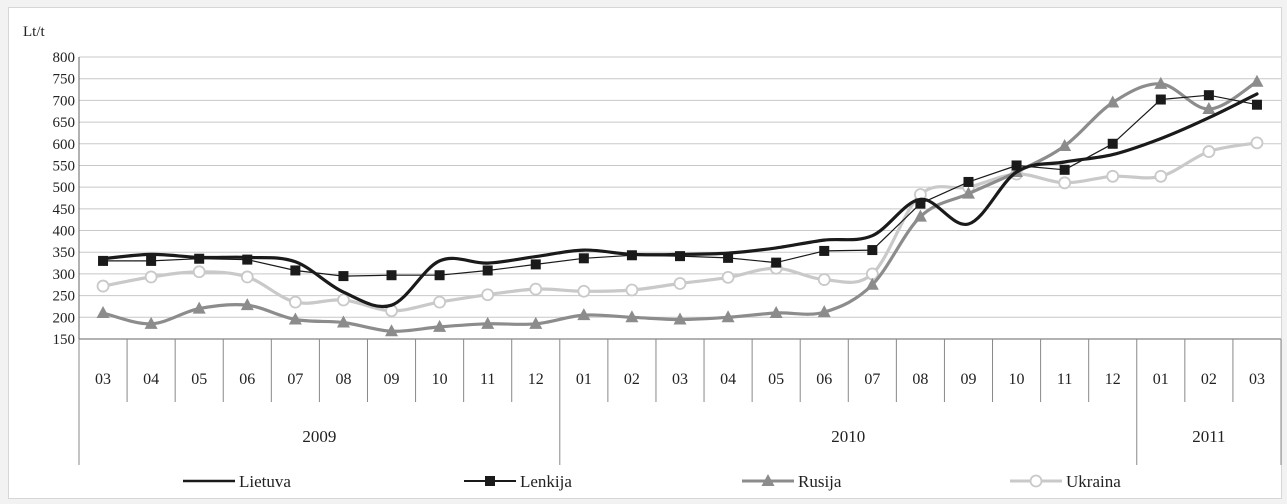  Describe the element at coordinates (64, 297) in the screenshot. I see `y-tick-label: 250` at that location.